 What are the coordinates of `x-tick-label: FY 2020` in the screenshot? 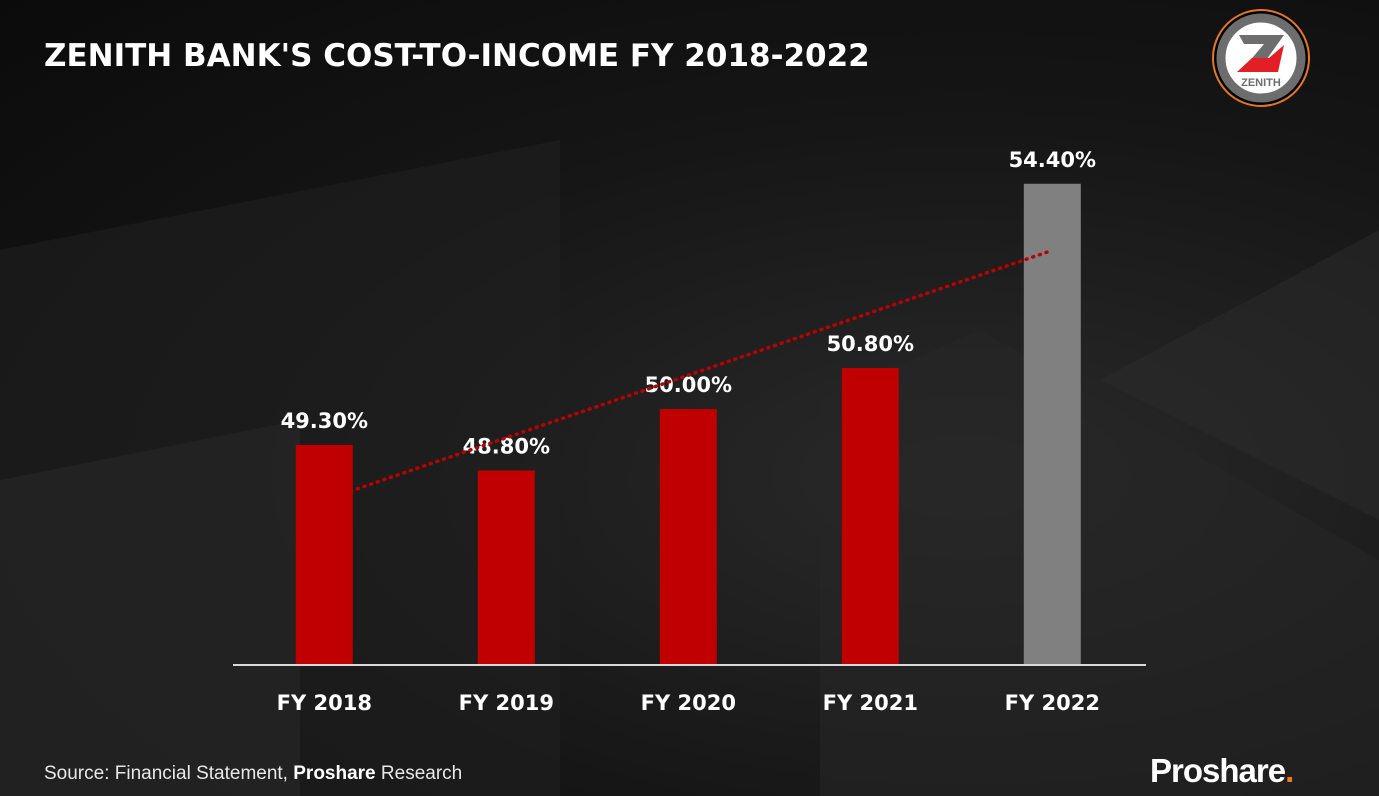 It's located at (688, 703).